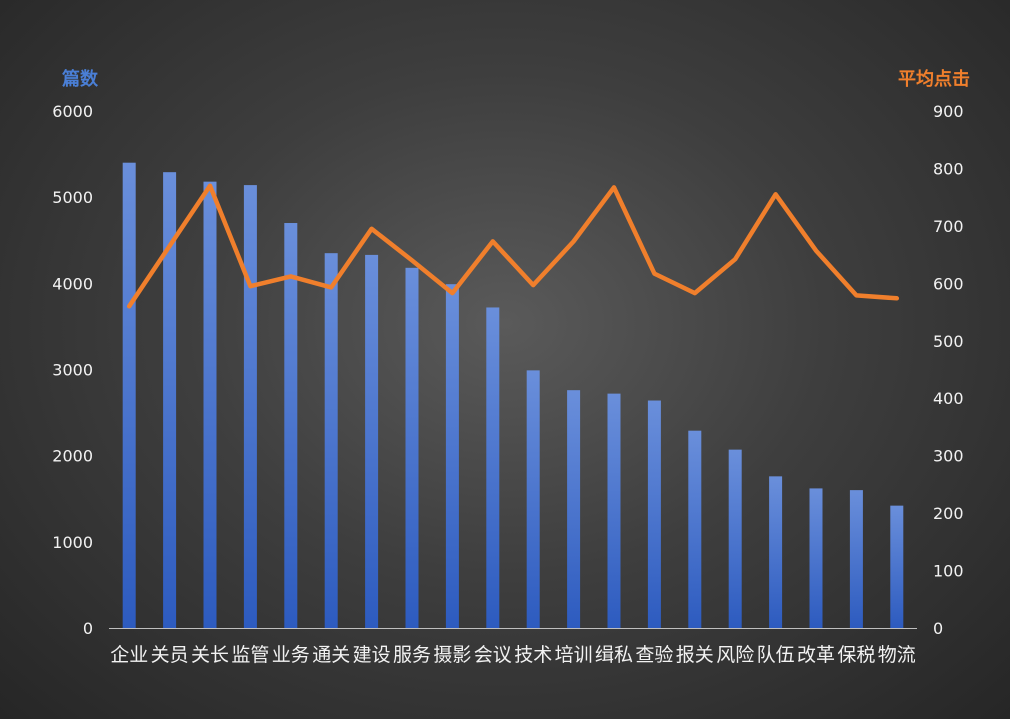  What do you see at coordinates (291, 655) in the screenshot?
I see `x-axis-category-label: 业务` at bounding box center [291, 655].